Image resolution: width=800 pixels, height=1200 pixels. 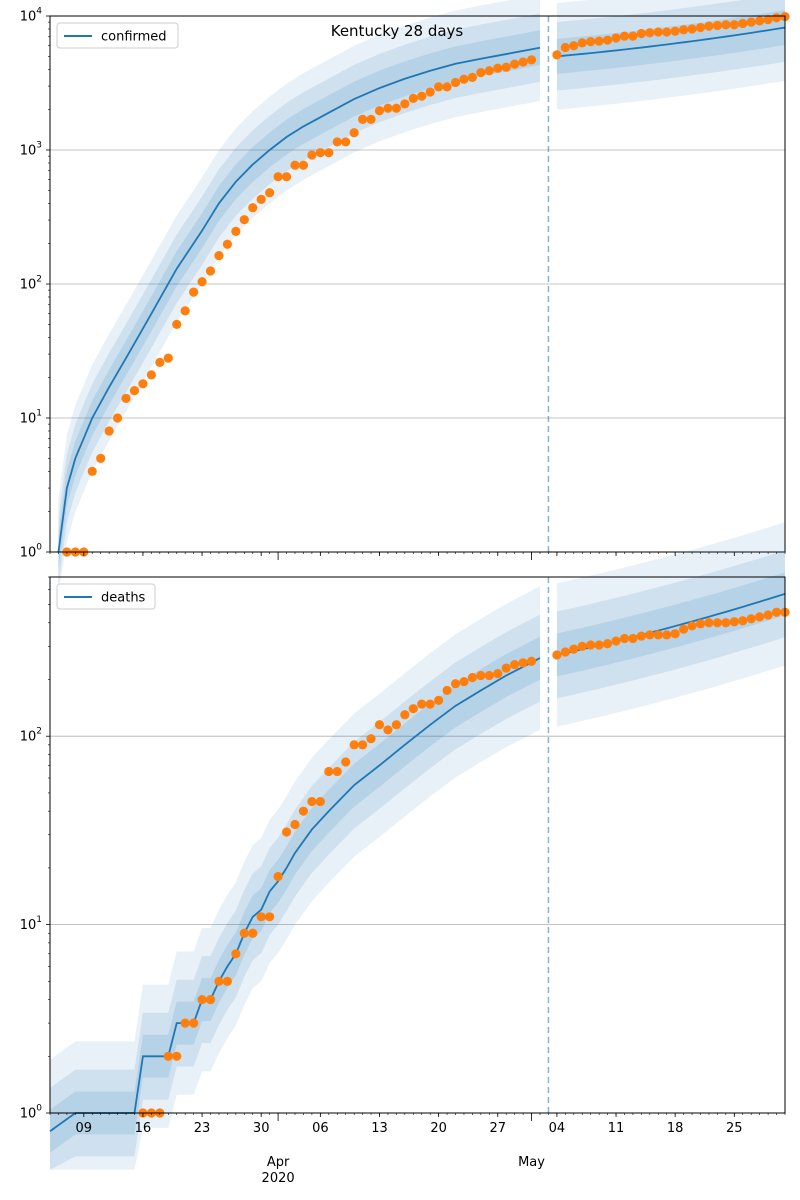 I want to click on chart-title: Kentucky 28 days, so click(x=397, y=31).